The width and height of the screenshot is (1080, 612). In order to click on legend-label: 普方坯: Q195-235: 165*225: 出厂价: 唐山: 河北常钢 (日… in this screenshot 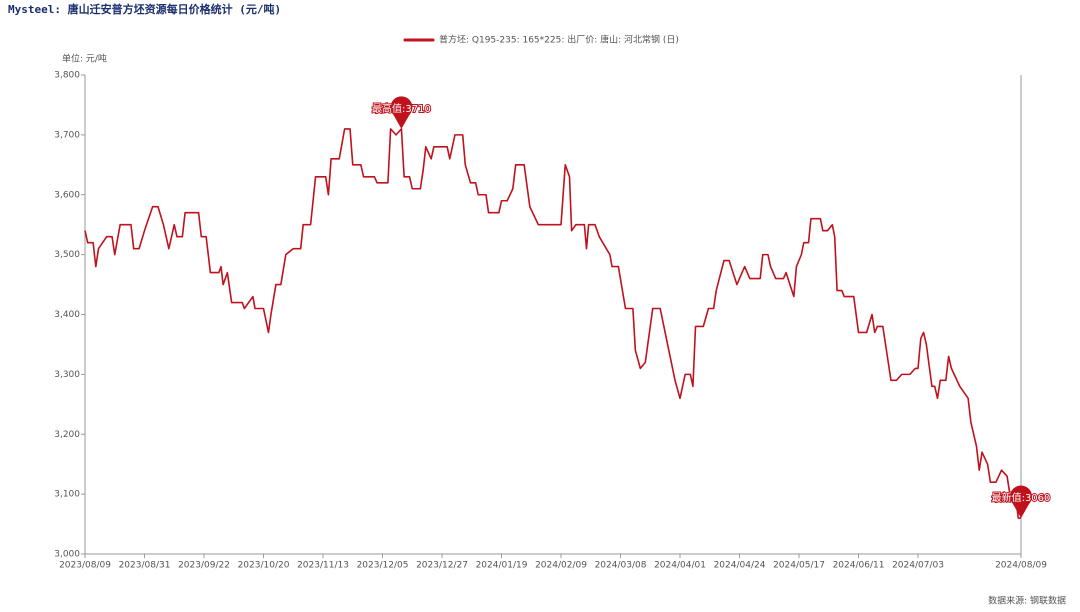, I will do `click(559, 40)`.